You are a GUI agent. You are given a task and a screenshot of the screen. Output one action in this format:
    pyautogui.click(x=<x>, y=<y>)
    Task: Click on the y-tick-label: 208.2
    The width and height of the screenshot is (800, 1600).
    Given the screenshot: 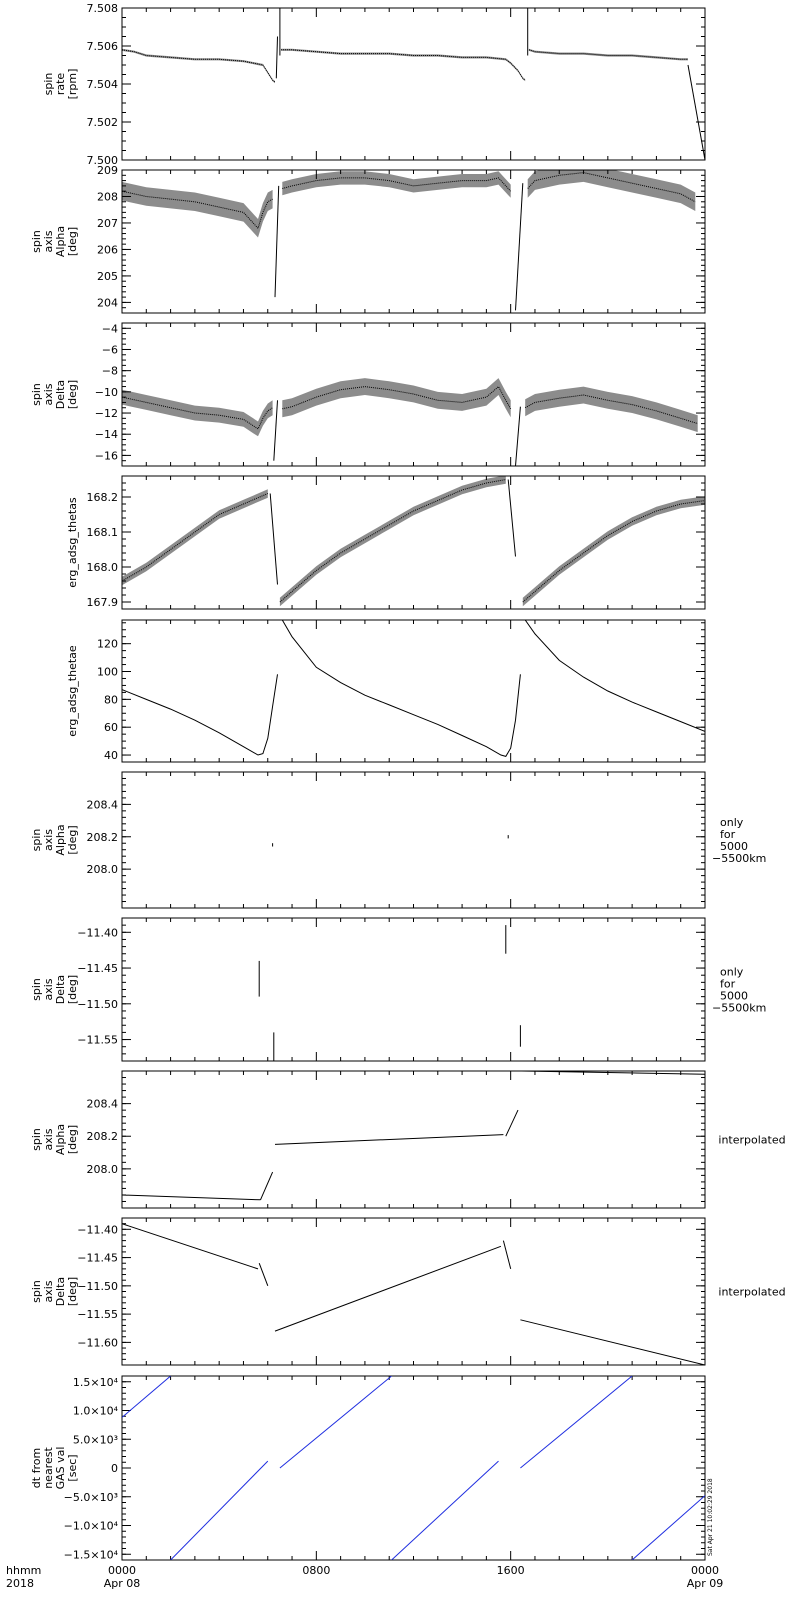 What is the action you would take?
    pyautogui.click(x=103, y=1136)
    